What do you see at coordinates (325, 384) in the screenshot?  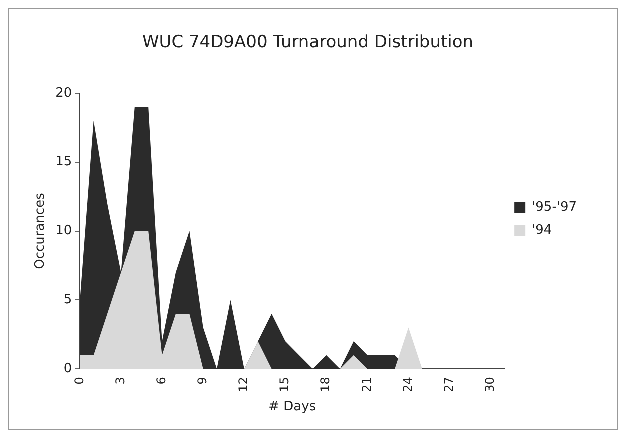 I see `x-tick-label: 18` at bounding box center [325, 384].